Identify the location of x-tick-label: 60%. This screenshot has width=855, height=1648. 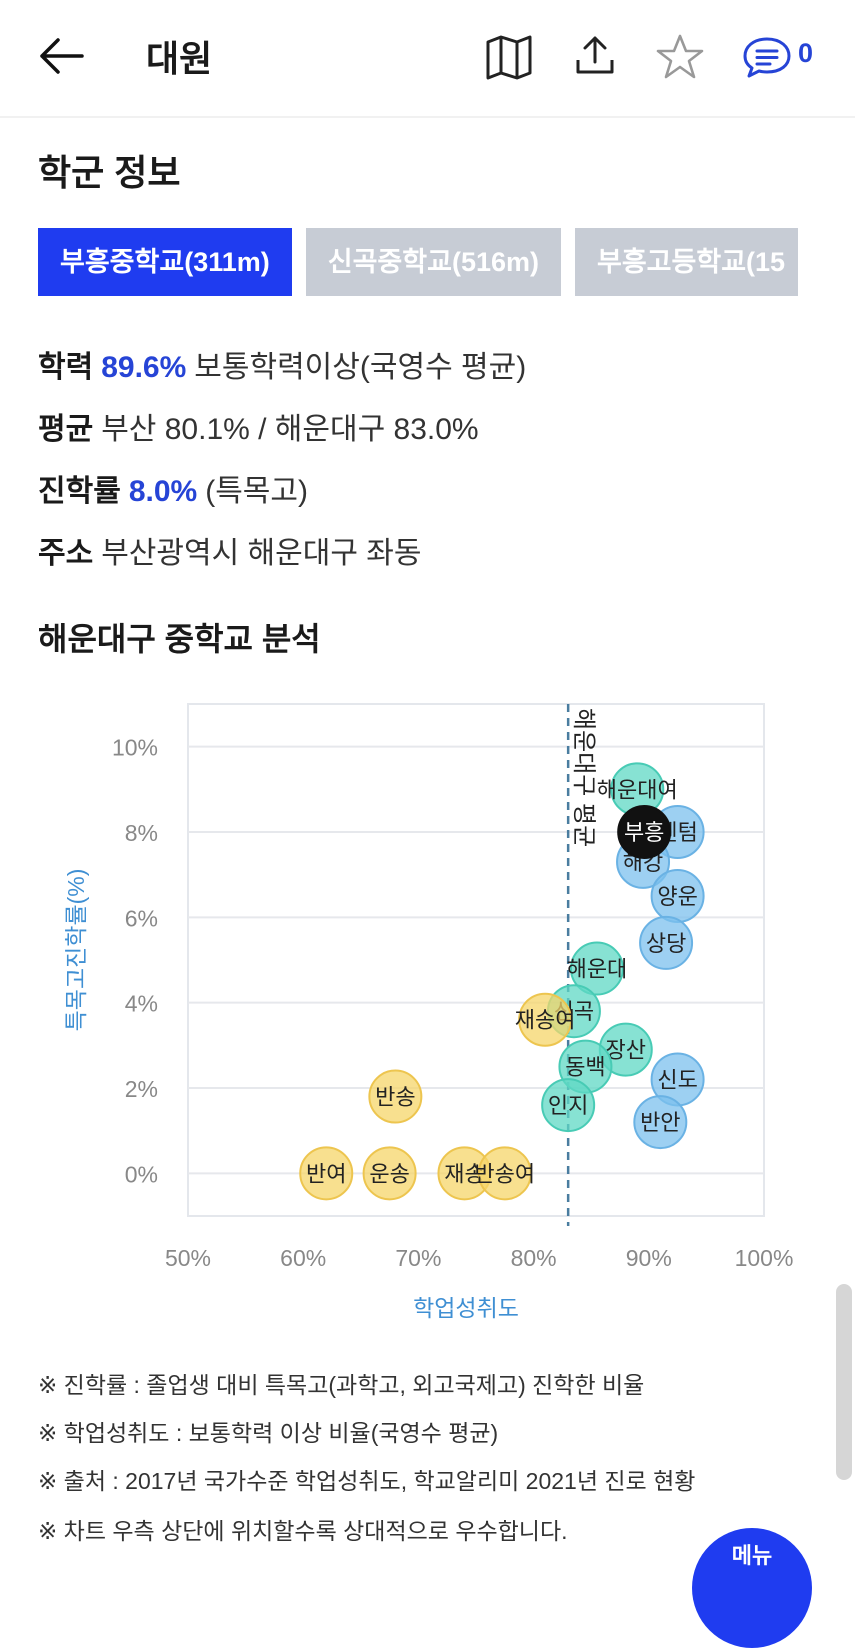
(303, 1258).